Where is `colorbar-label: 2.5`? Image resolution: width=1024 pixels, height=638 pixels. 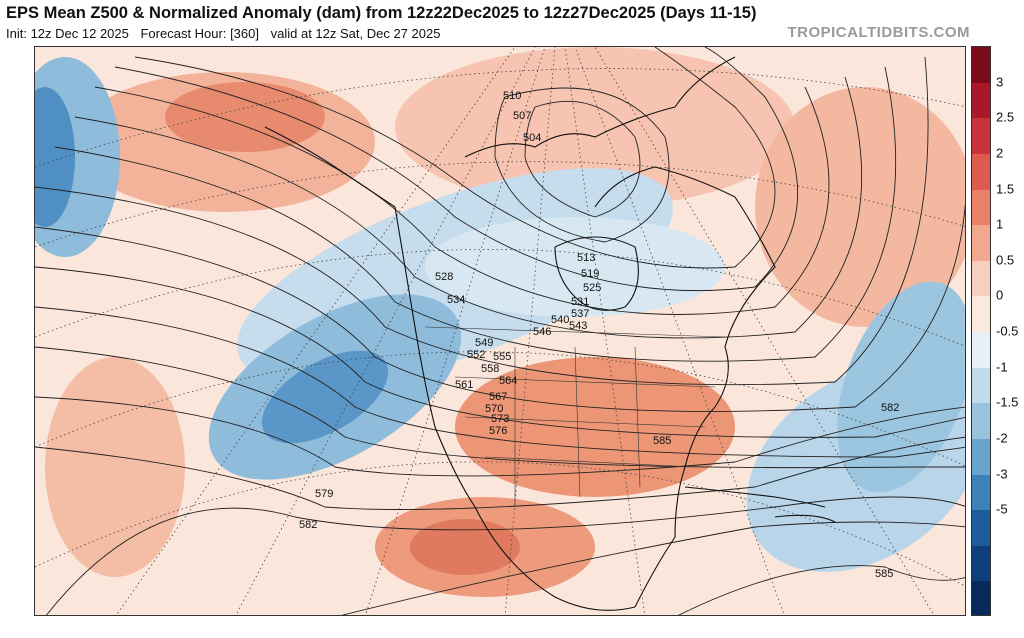 colorbar-label: 2.5 is located at coordinates (1005, 117).